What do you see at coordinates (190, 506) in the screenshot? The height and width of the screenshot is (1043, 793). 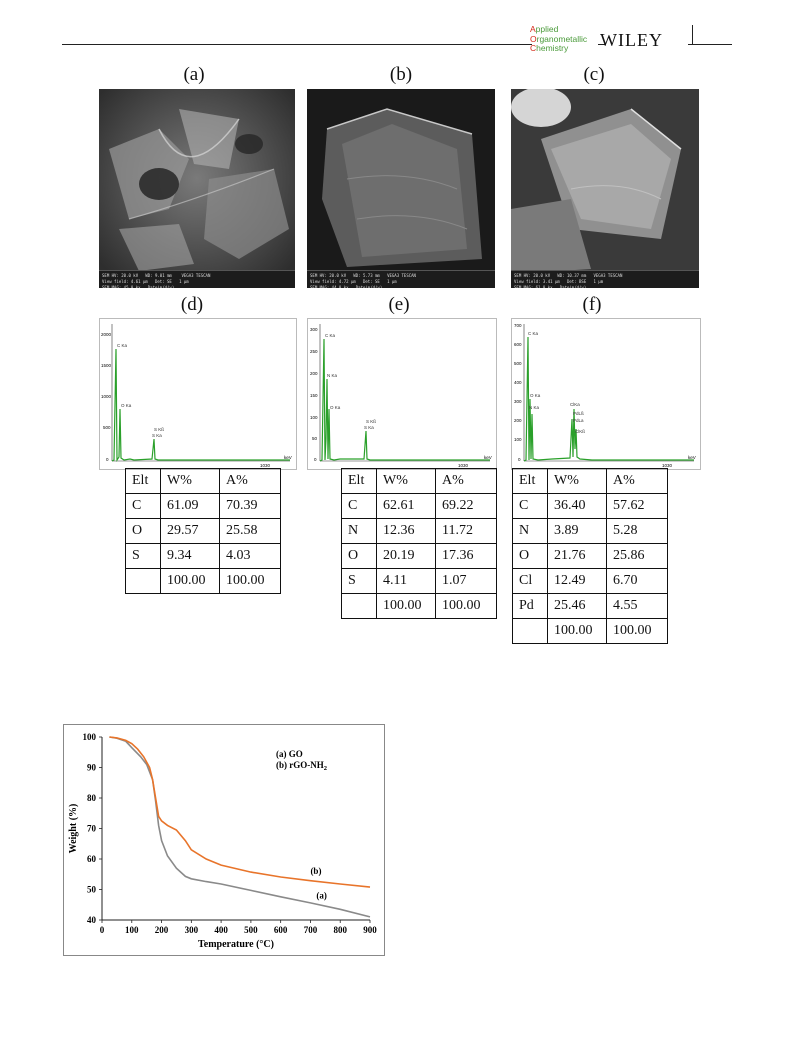 I see `table-cell: 61.09` at bounding box center [190, 506].